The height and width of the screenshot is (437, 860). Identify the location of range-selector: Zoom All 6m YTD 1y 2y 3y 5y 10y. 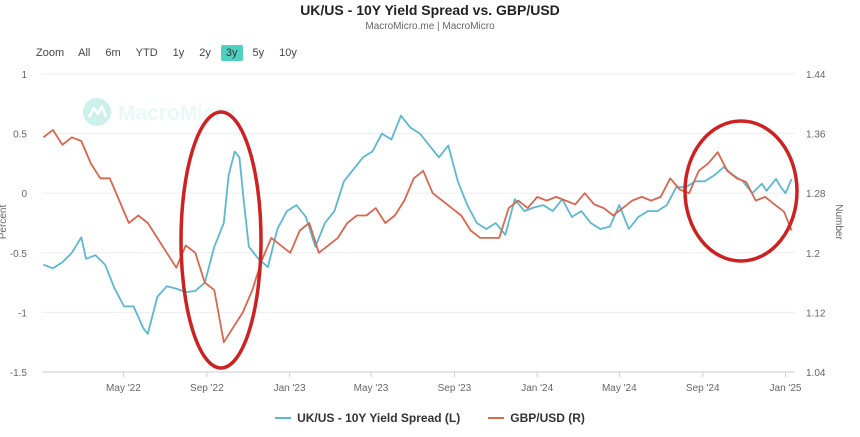
(171, 53).